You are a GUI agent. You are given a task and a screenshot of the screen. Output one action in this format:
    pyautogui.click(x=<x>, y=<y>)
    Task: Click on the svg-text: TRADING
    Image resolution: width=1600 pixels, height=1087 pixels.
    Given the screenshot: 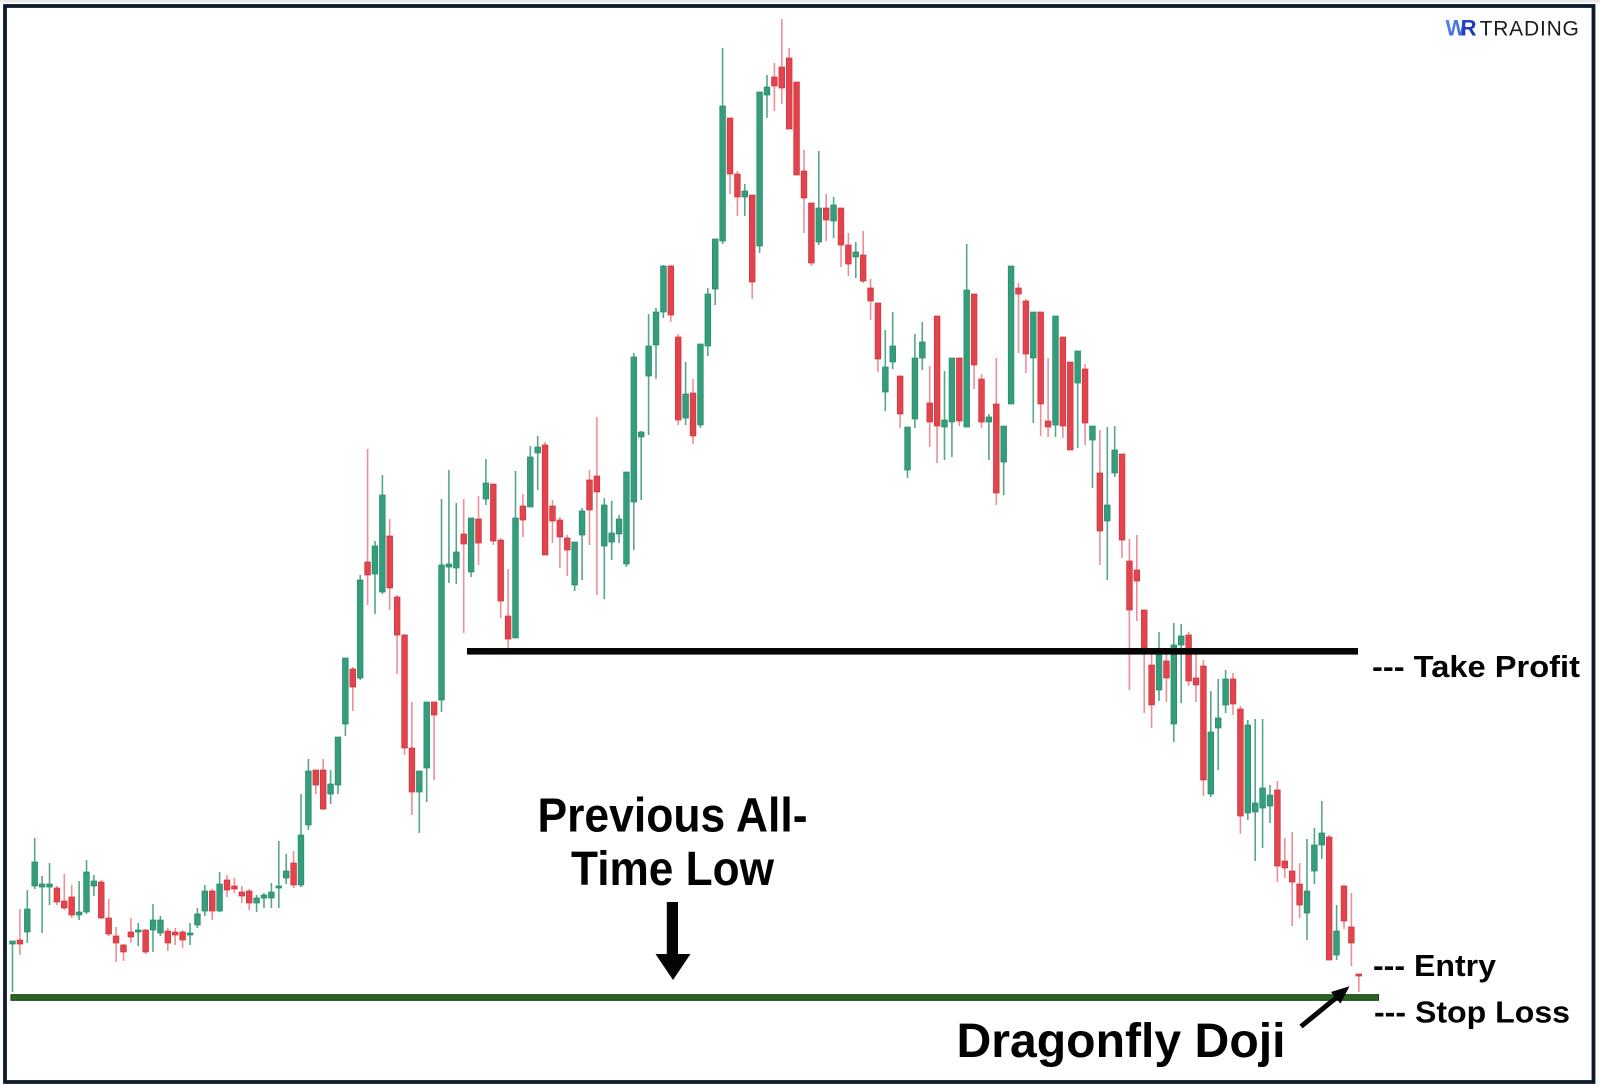 What is the action you would take?
    pyautogui.click(x=1530, y=29)
    